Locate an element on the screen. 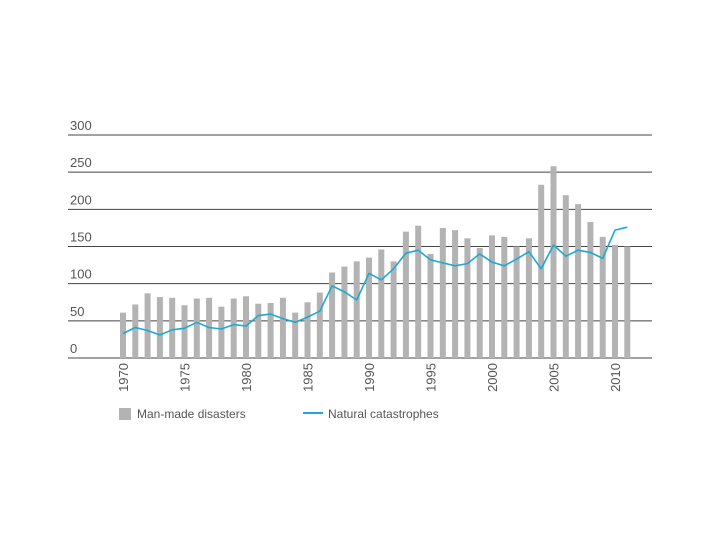  x-tick-label: 1970 is located at coordinates (123, 377).